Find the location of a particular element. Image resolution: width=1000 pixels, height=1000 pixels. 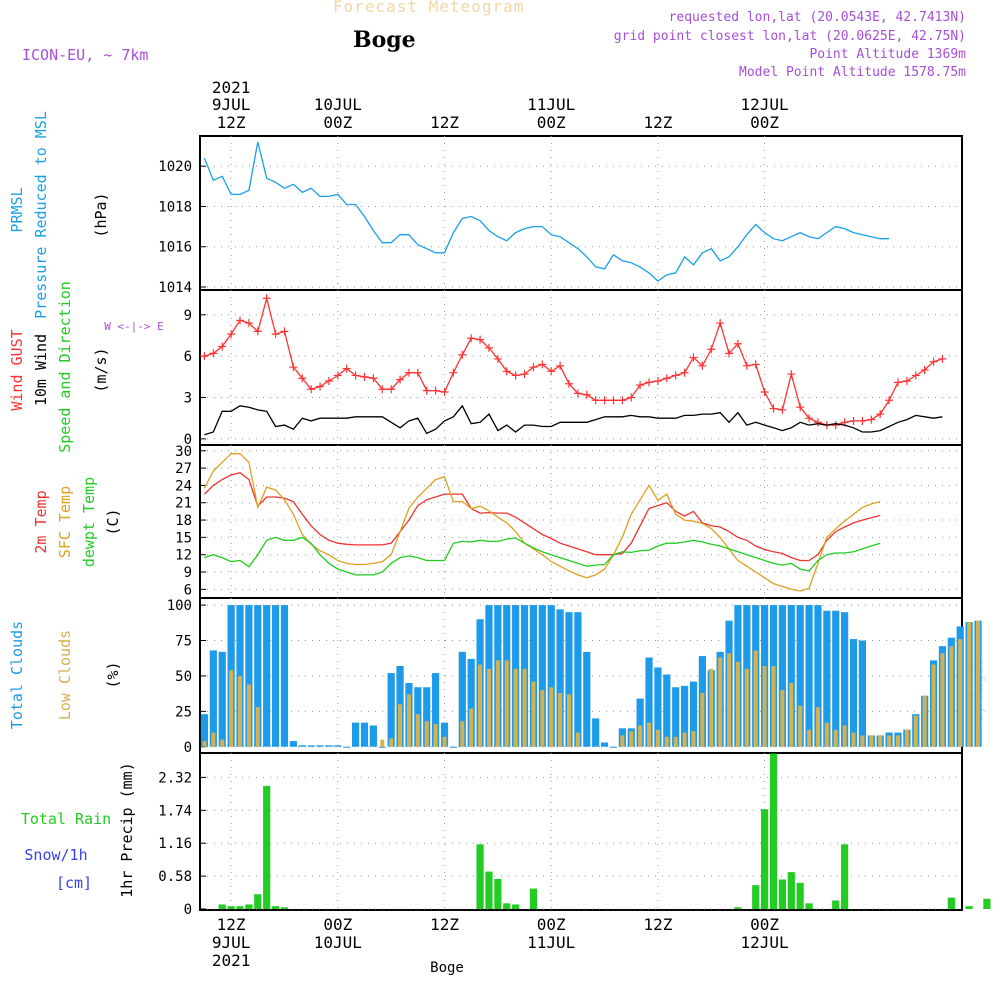

y-tick-label: 1016 is located at coordinates (175, 248).